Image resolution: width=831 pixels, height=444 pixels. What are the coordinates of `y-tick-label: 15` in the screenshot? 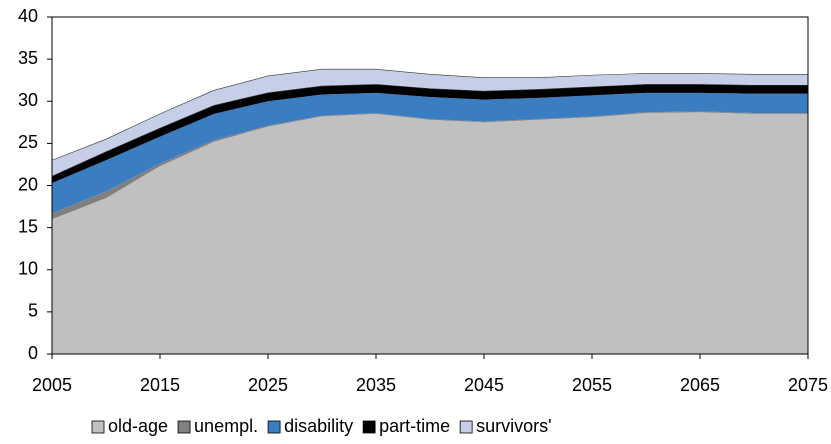 It's located at (28, 226).